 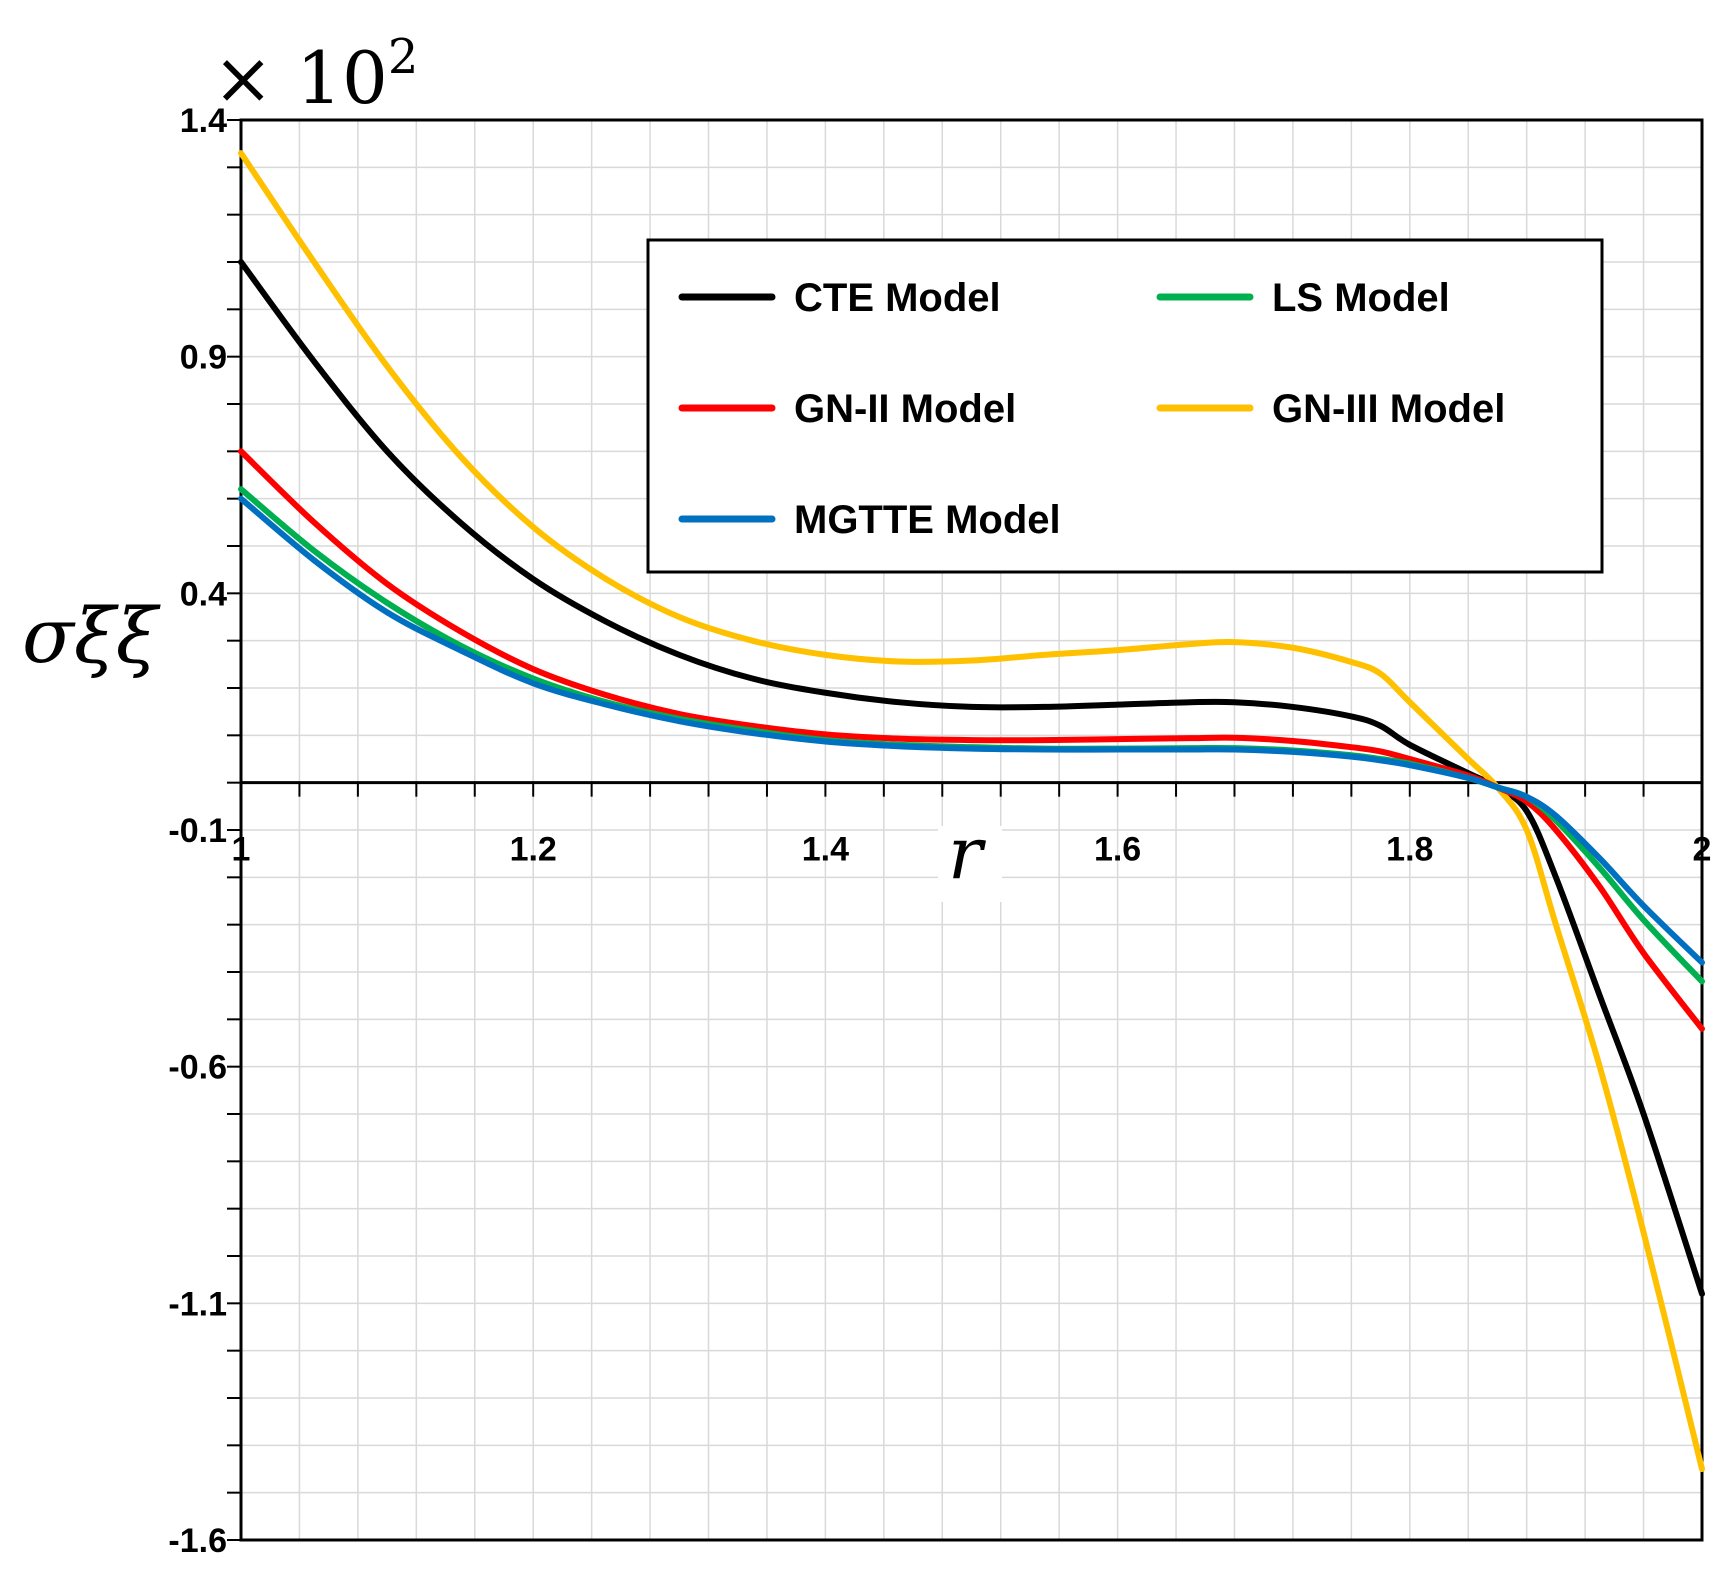 What do you see at coordinates (241, 850) in the screenshot?
I see `x-tick-label: 1` at bounding box center [241, 850].